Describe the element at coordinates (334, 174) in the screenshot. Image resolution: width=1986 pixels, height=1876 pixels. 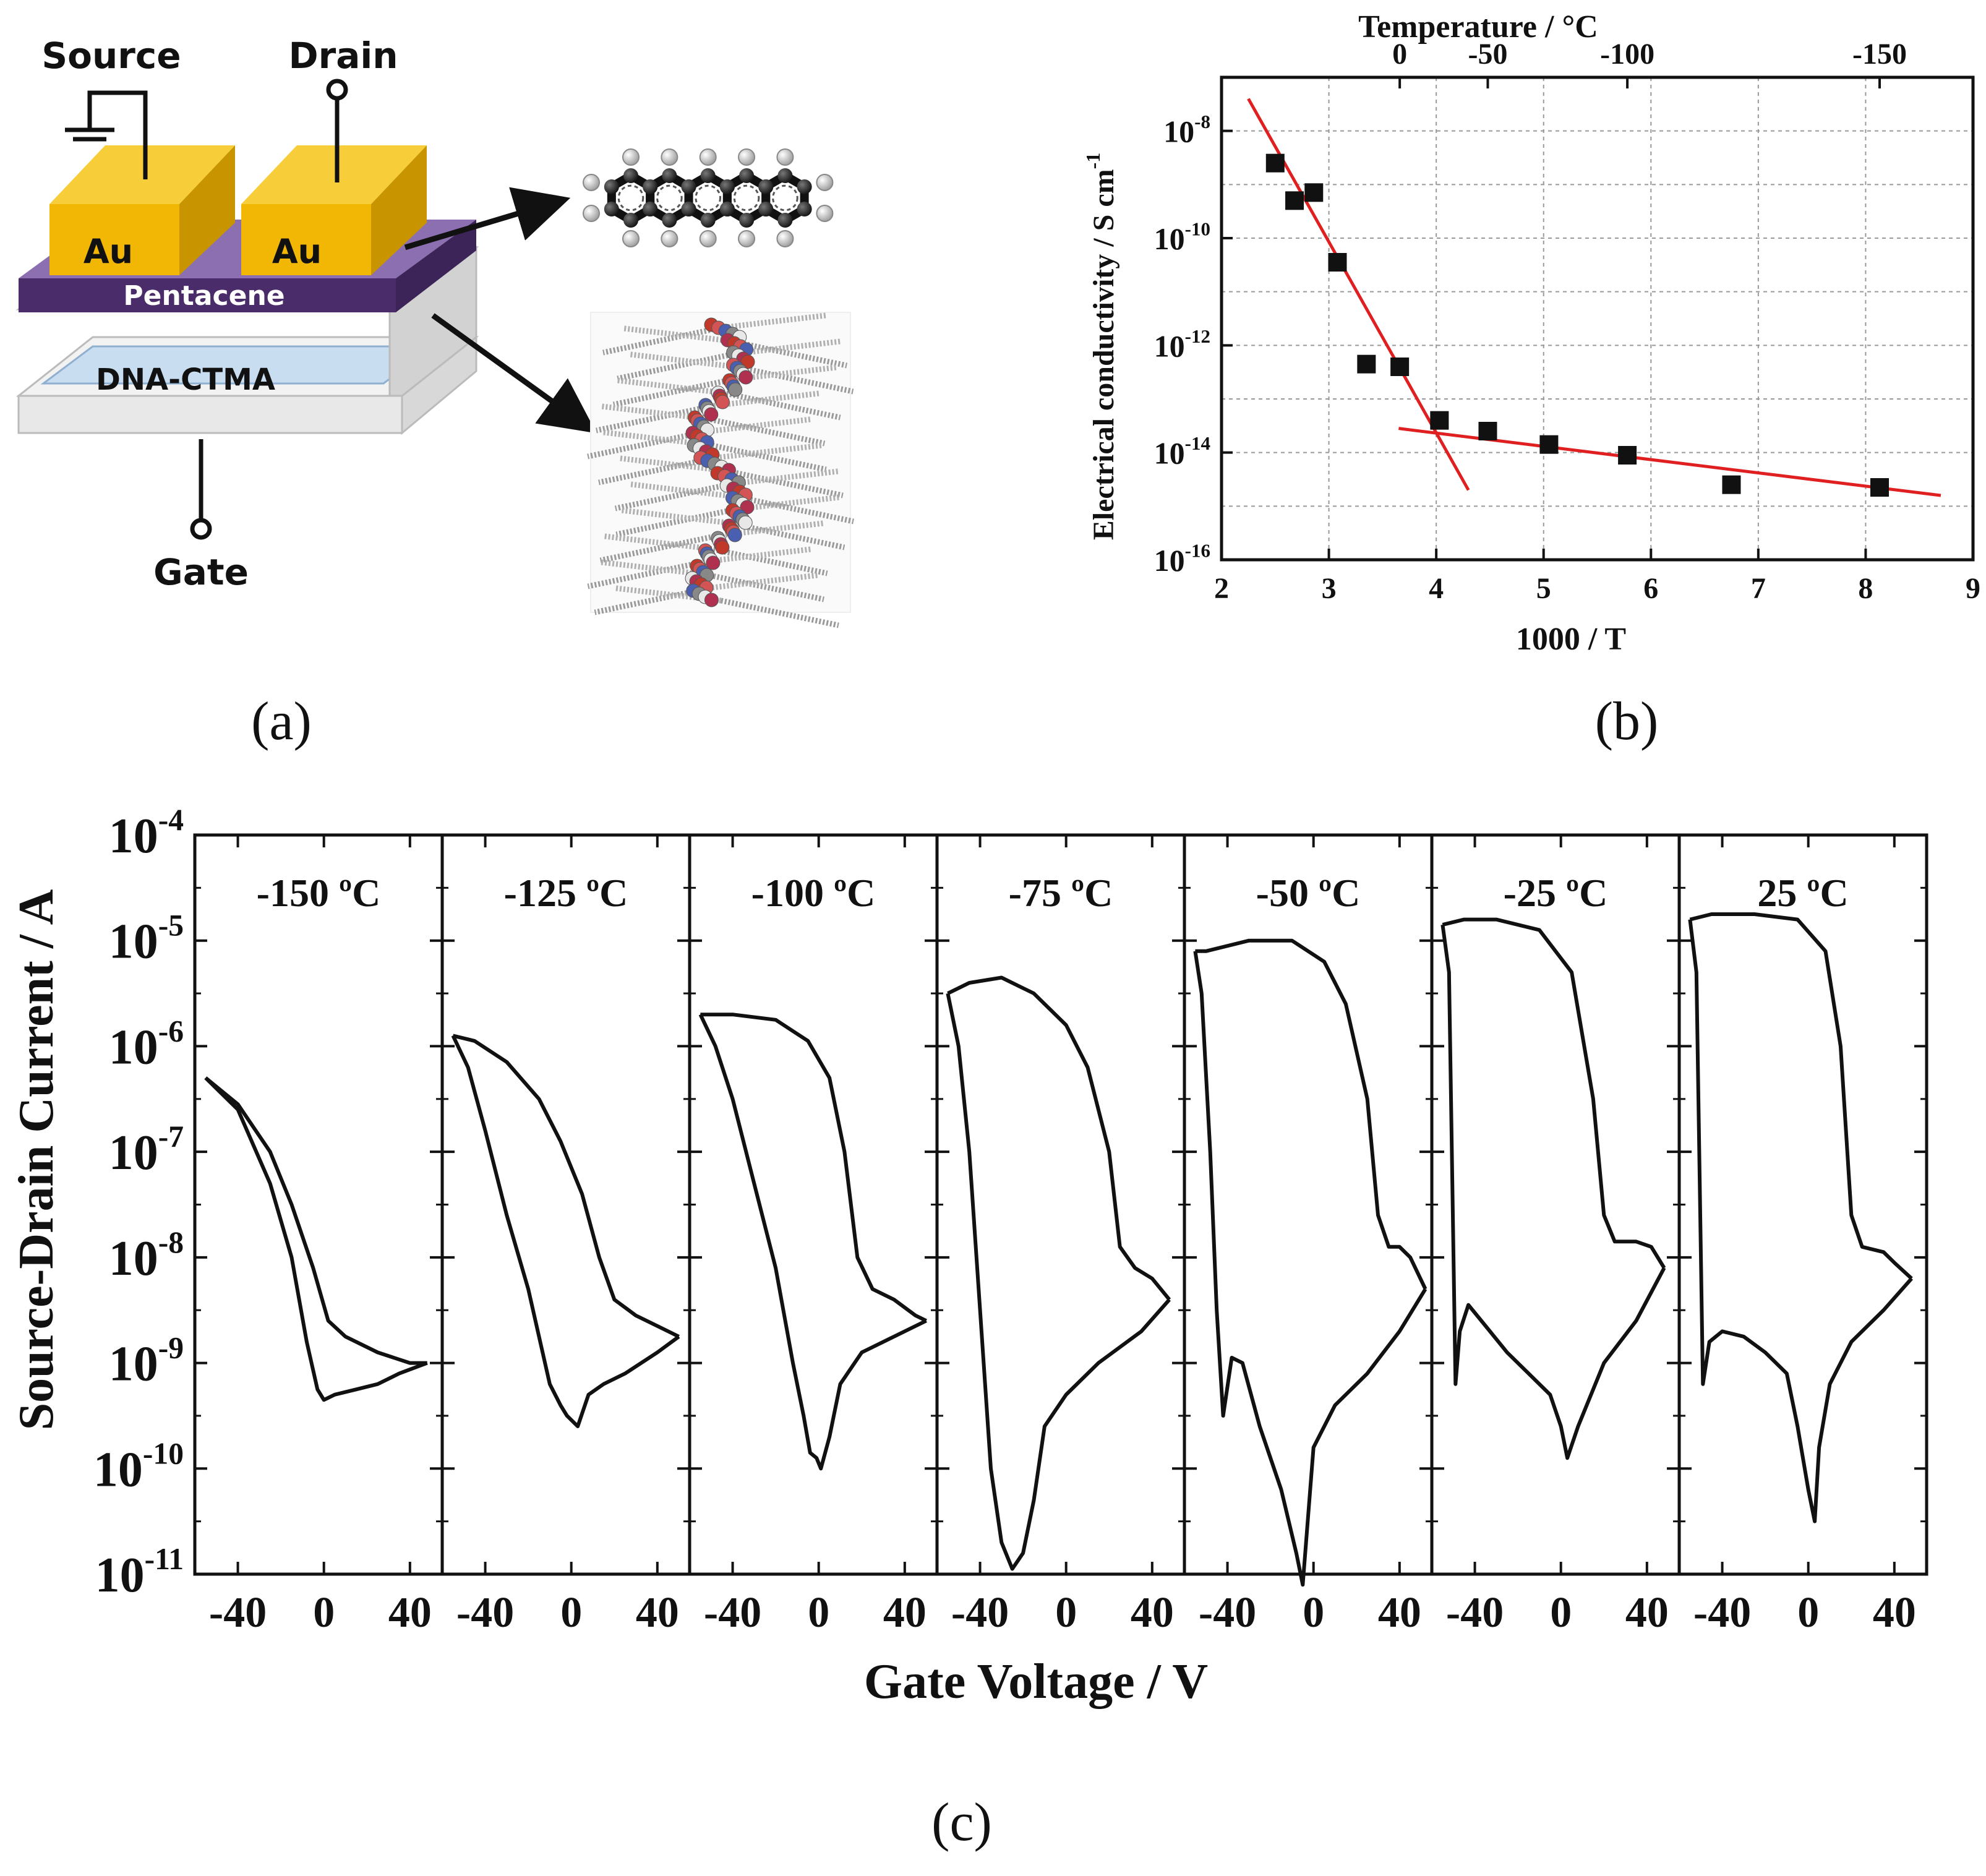
I see `au-right-top` at that location.